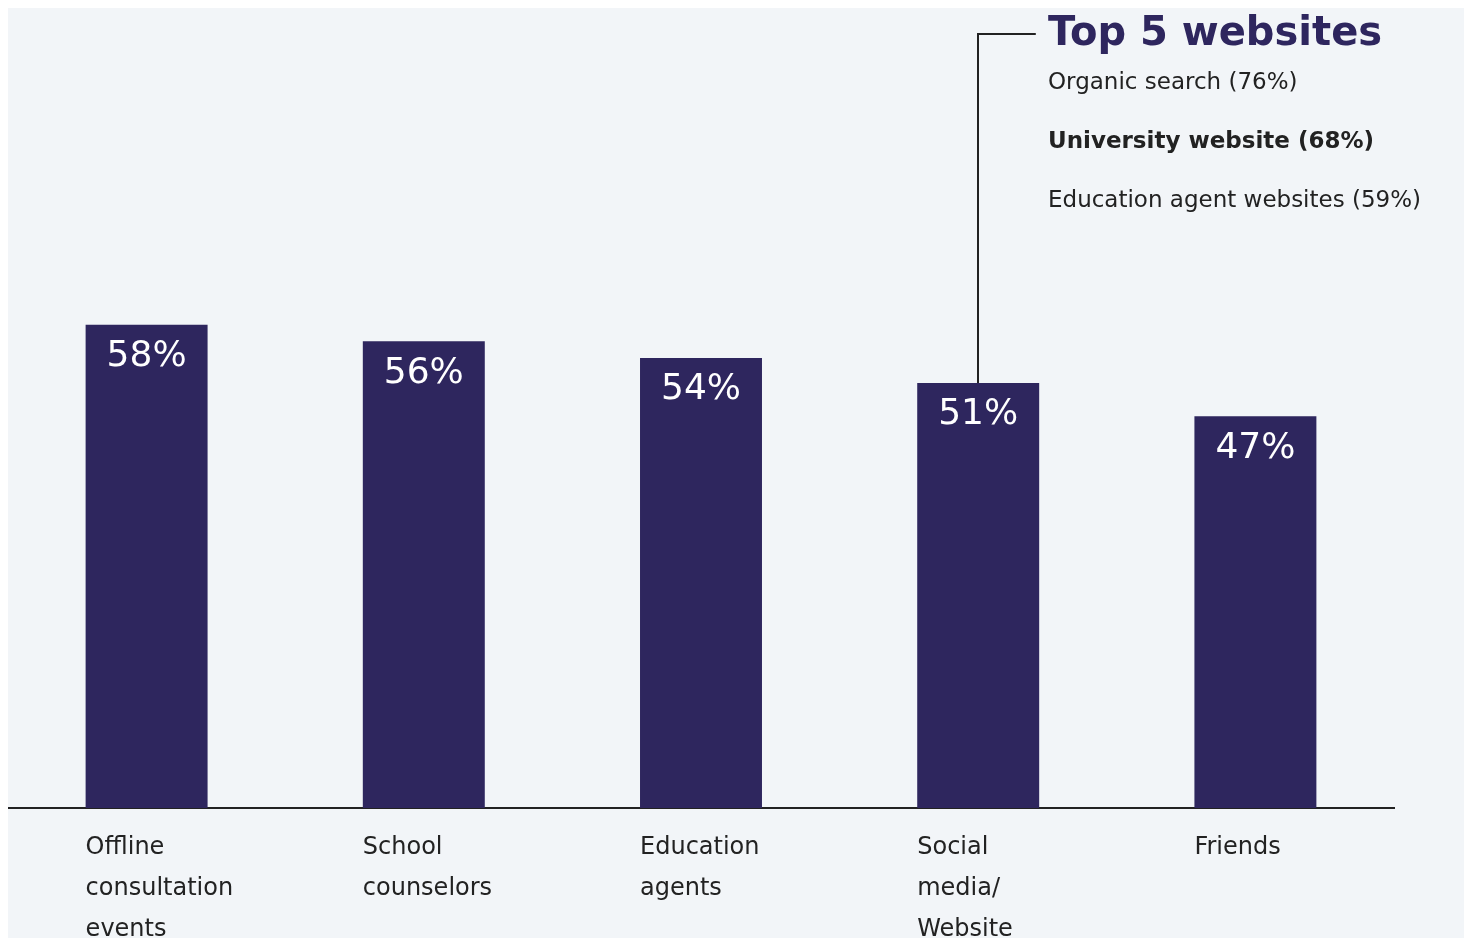 Image resolution: width=1464 pixels, height=941 pixels. What do you see at coordinates (1216, 32) in the screenshot?
I see `text: Top 5 websites` at bounding box center [1216, 32].